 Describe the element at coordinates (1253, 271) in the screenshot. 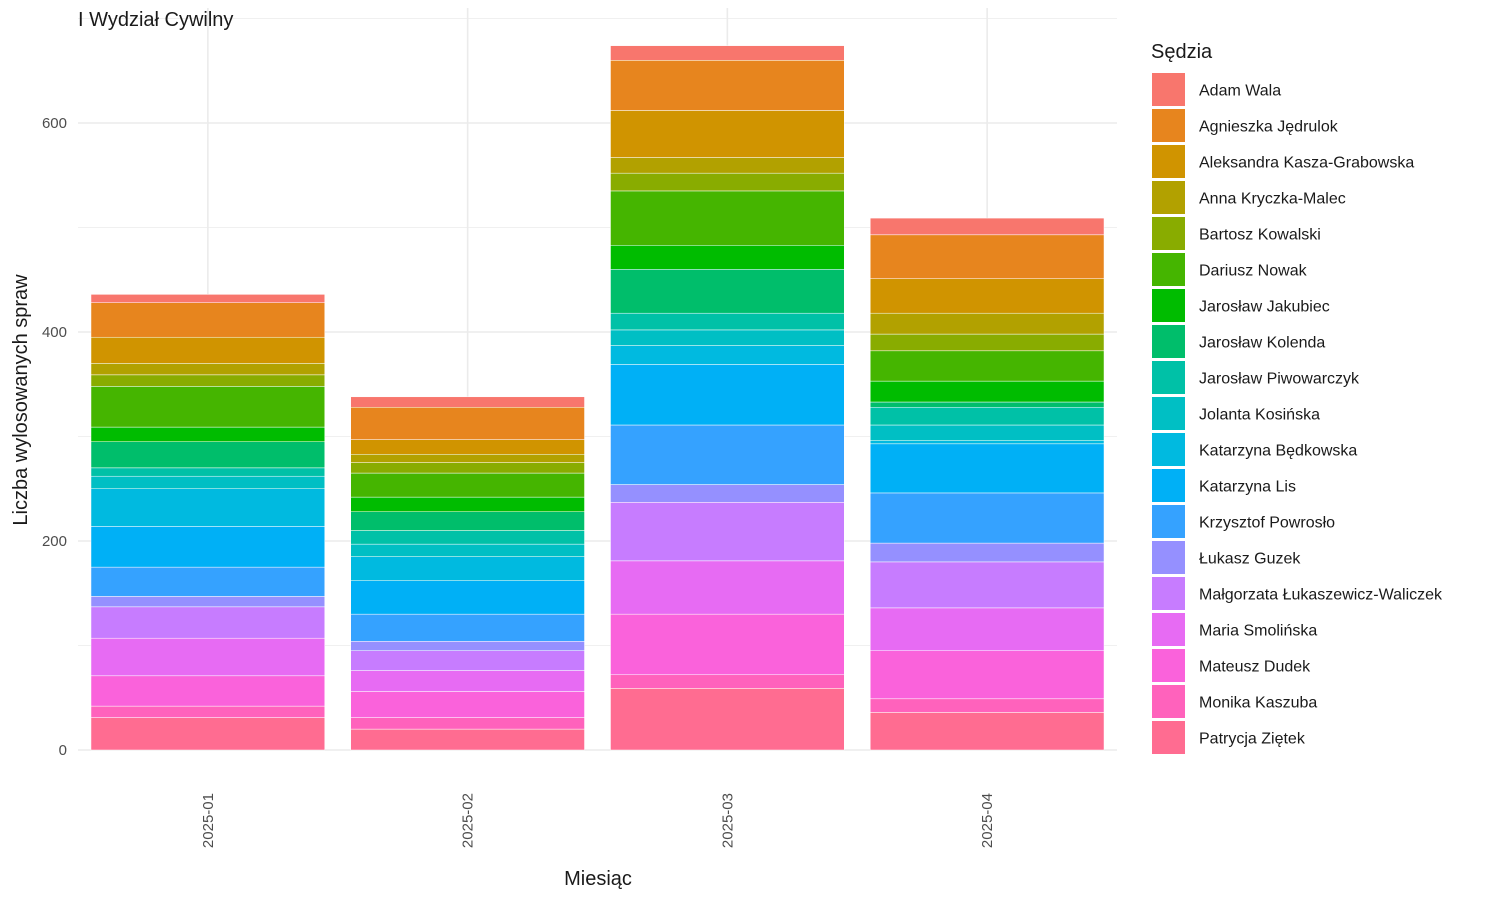

I see `legend-label: Dariusz Nowak` at that location.